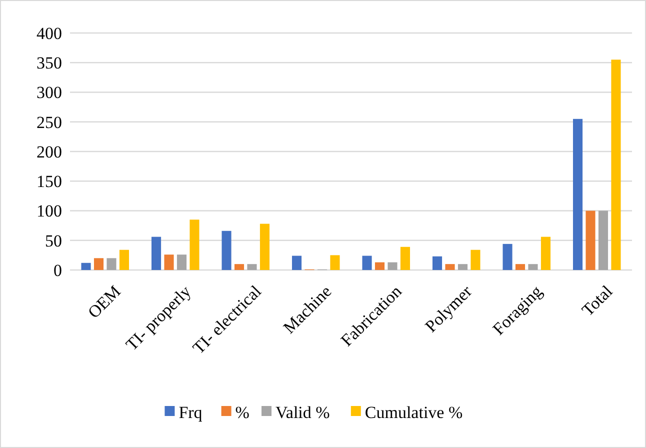 This screenshot has width=646, height=448. I want to click on y-tick-label: 150, so click(49, 182).